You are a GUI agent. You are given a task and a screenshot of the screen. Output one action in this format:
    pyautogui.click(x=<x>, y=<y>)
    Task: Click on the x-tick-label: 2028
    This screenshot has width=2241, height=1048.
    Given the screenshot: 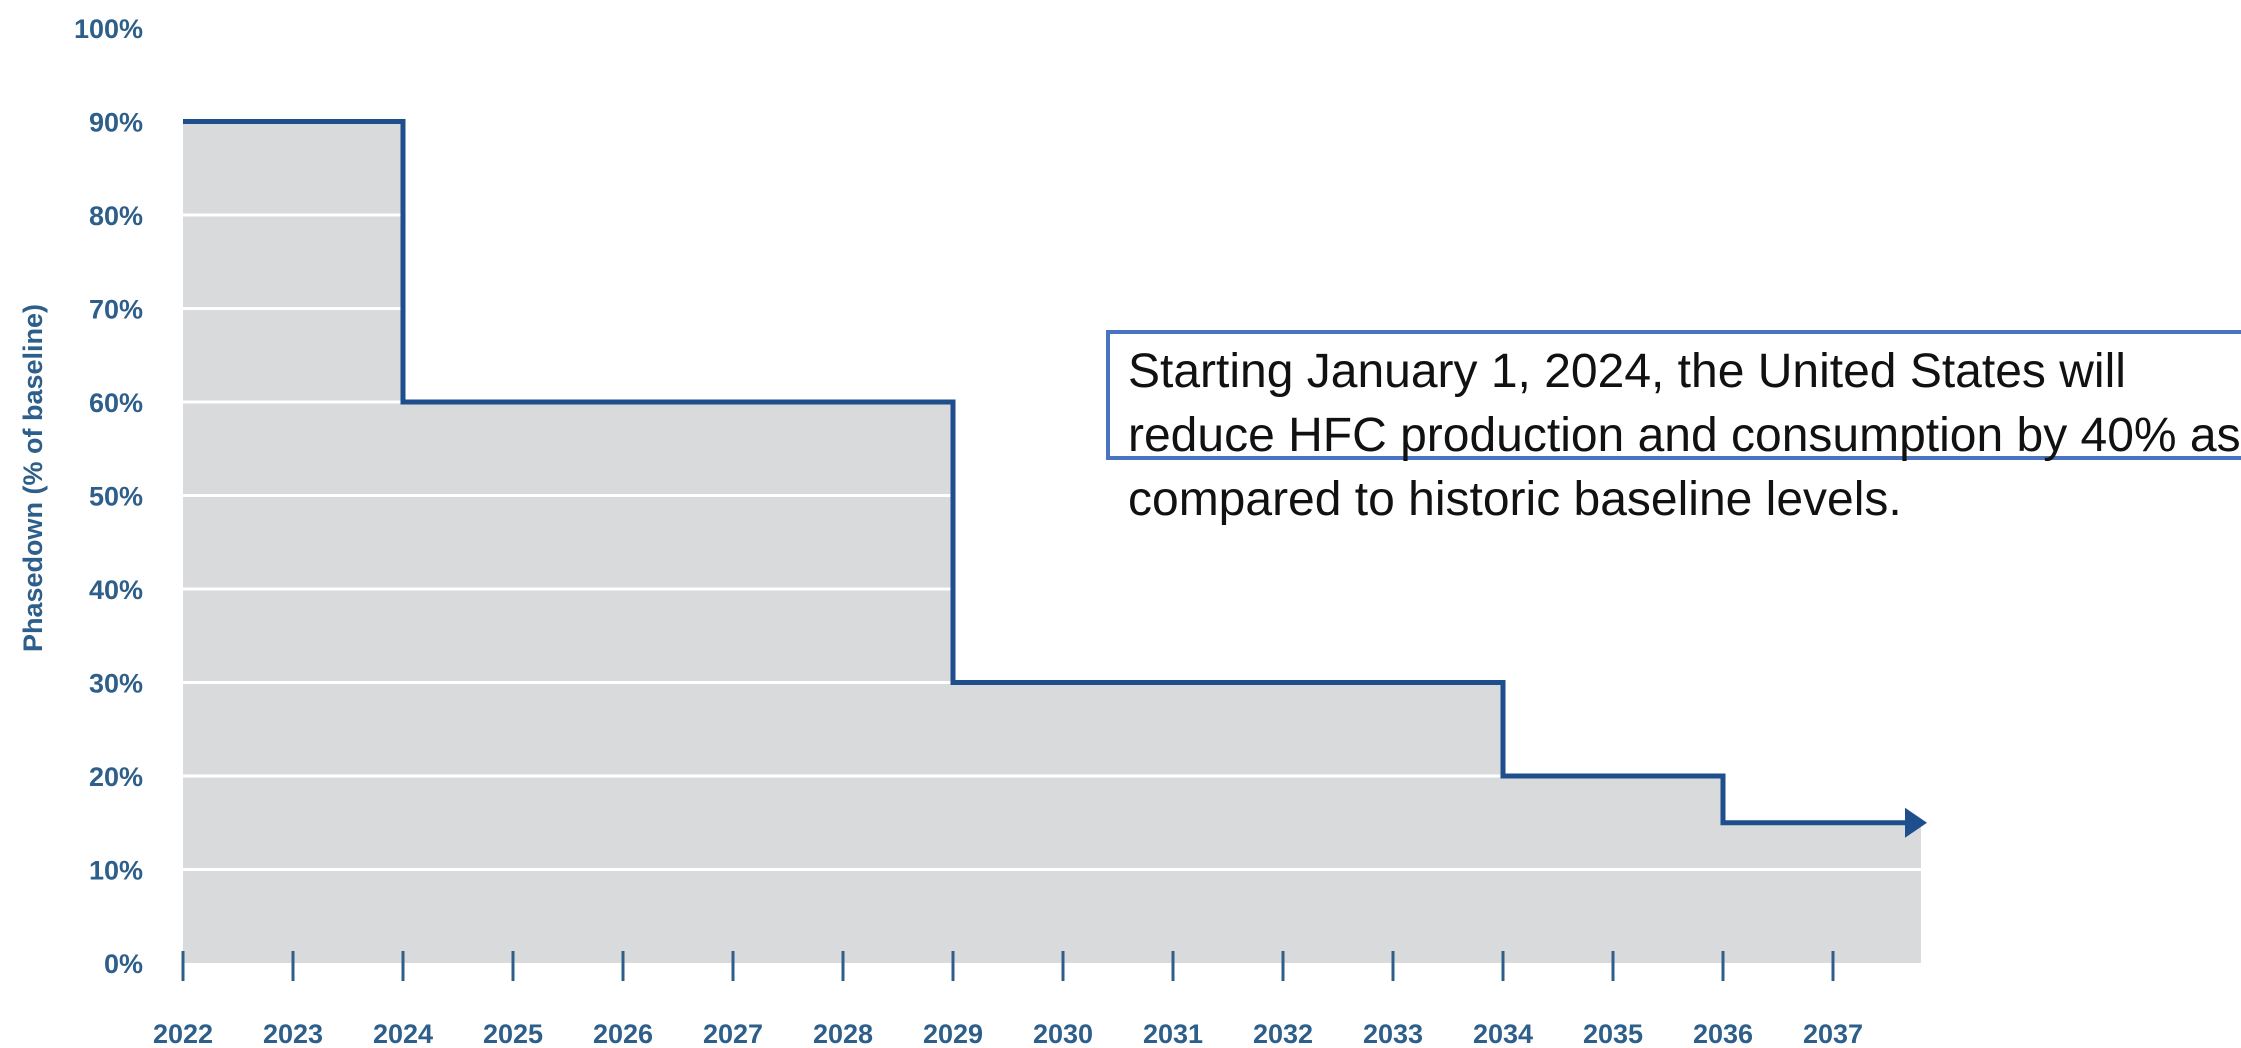 What is the action you would take?
    pyautogui.click(x=843, y=1033)
    